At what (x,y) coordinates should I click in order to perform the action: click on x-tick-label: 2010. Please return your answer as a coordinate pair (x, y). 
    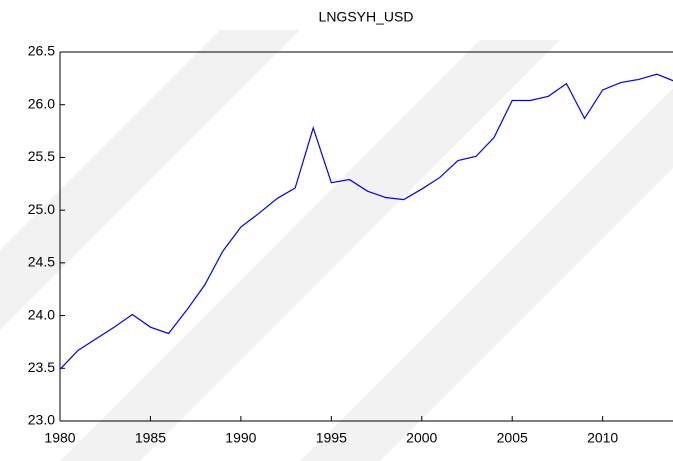
    Looking at the image, I should click on (602, 438).